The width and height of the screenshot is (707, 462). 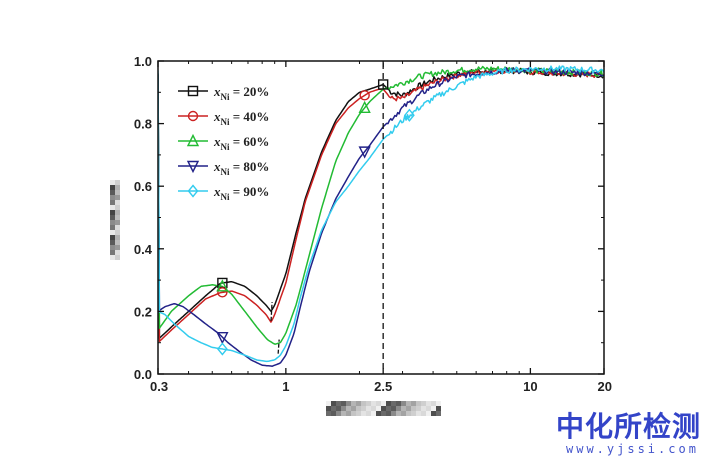 What do you see at coordinates (250, 91) in the screenshot?
I see `legend-value-1: = 20%` at bounding box center [250, 91].